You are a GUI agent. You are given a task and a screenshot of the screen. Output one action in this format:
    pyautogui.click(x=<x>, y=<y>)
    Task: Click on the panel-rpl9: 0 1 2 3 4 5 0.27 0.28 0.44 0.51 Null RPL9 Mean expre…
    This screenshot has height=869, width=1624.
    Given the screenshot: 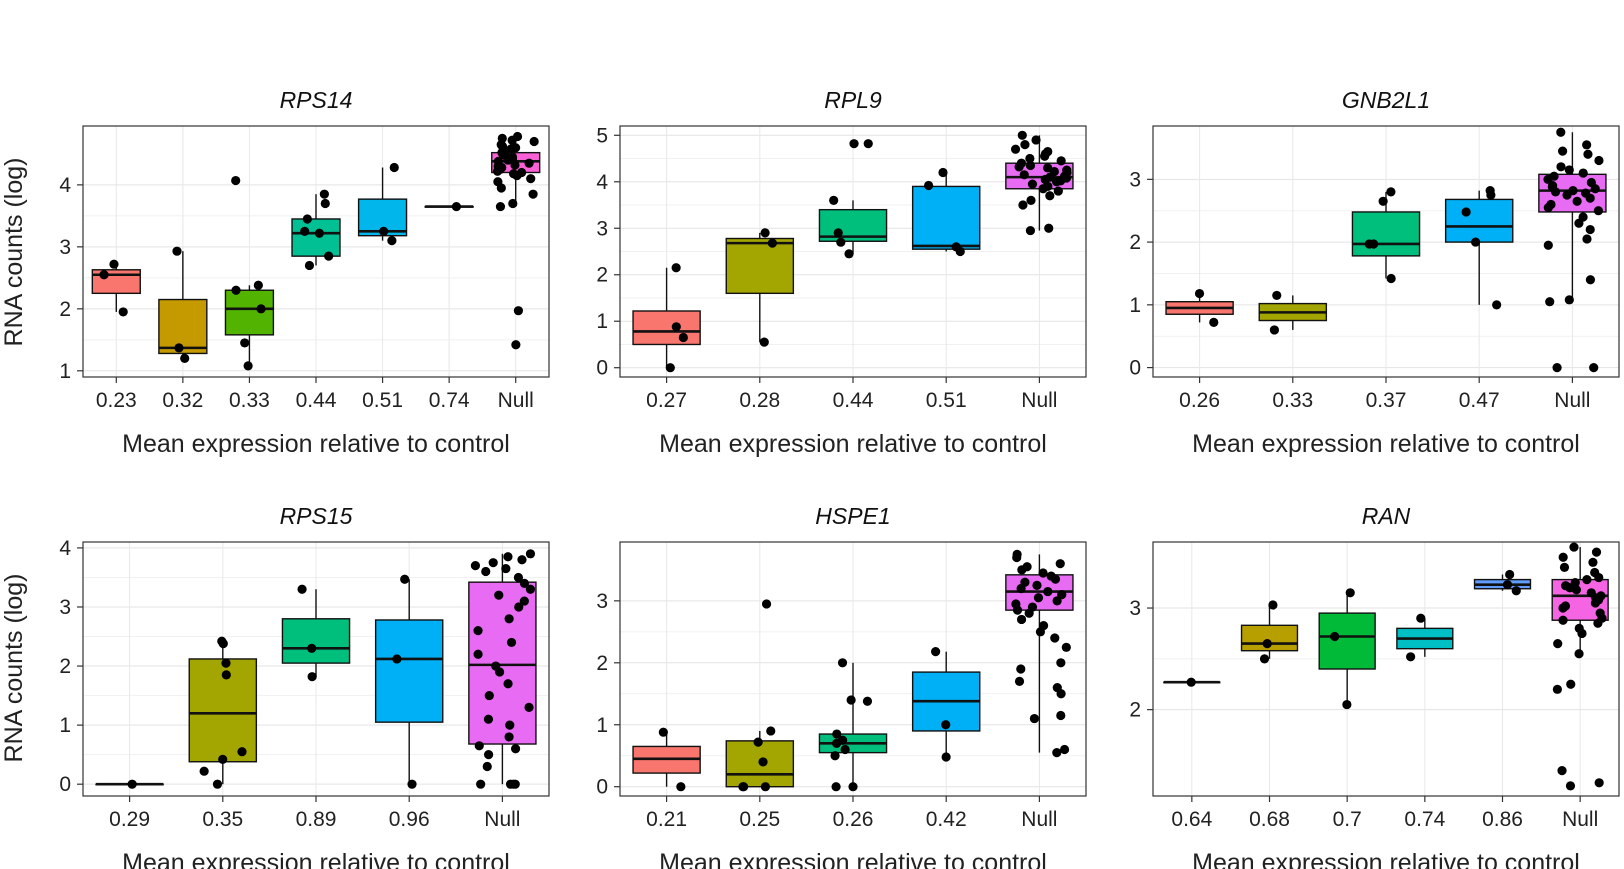 What is the action you would take?
    pyautogui.click(x=841, y=272)
    